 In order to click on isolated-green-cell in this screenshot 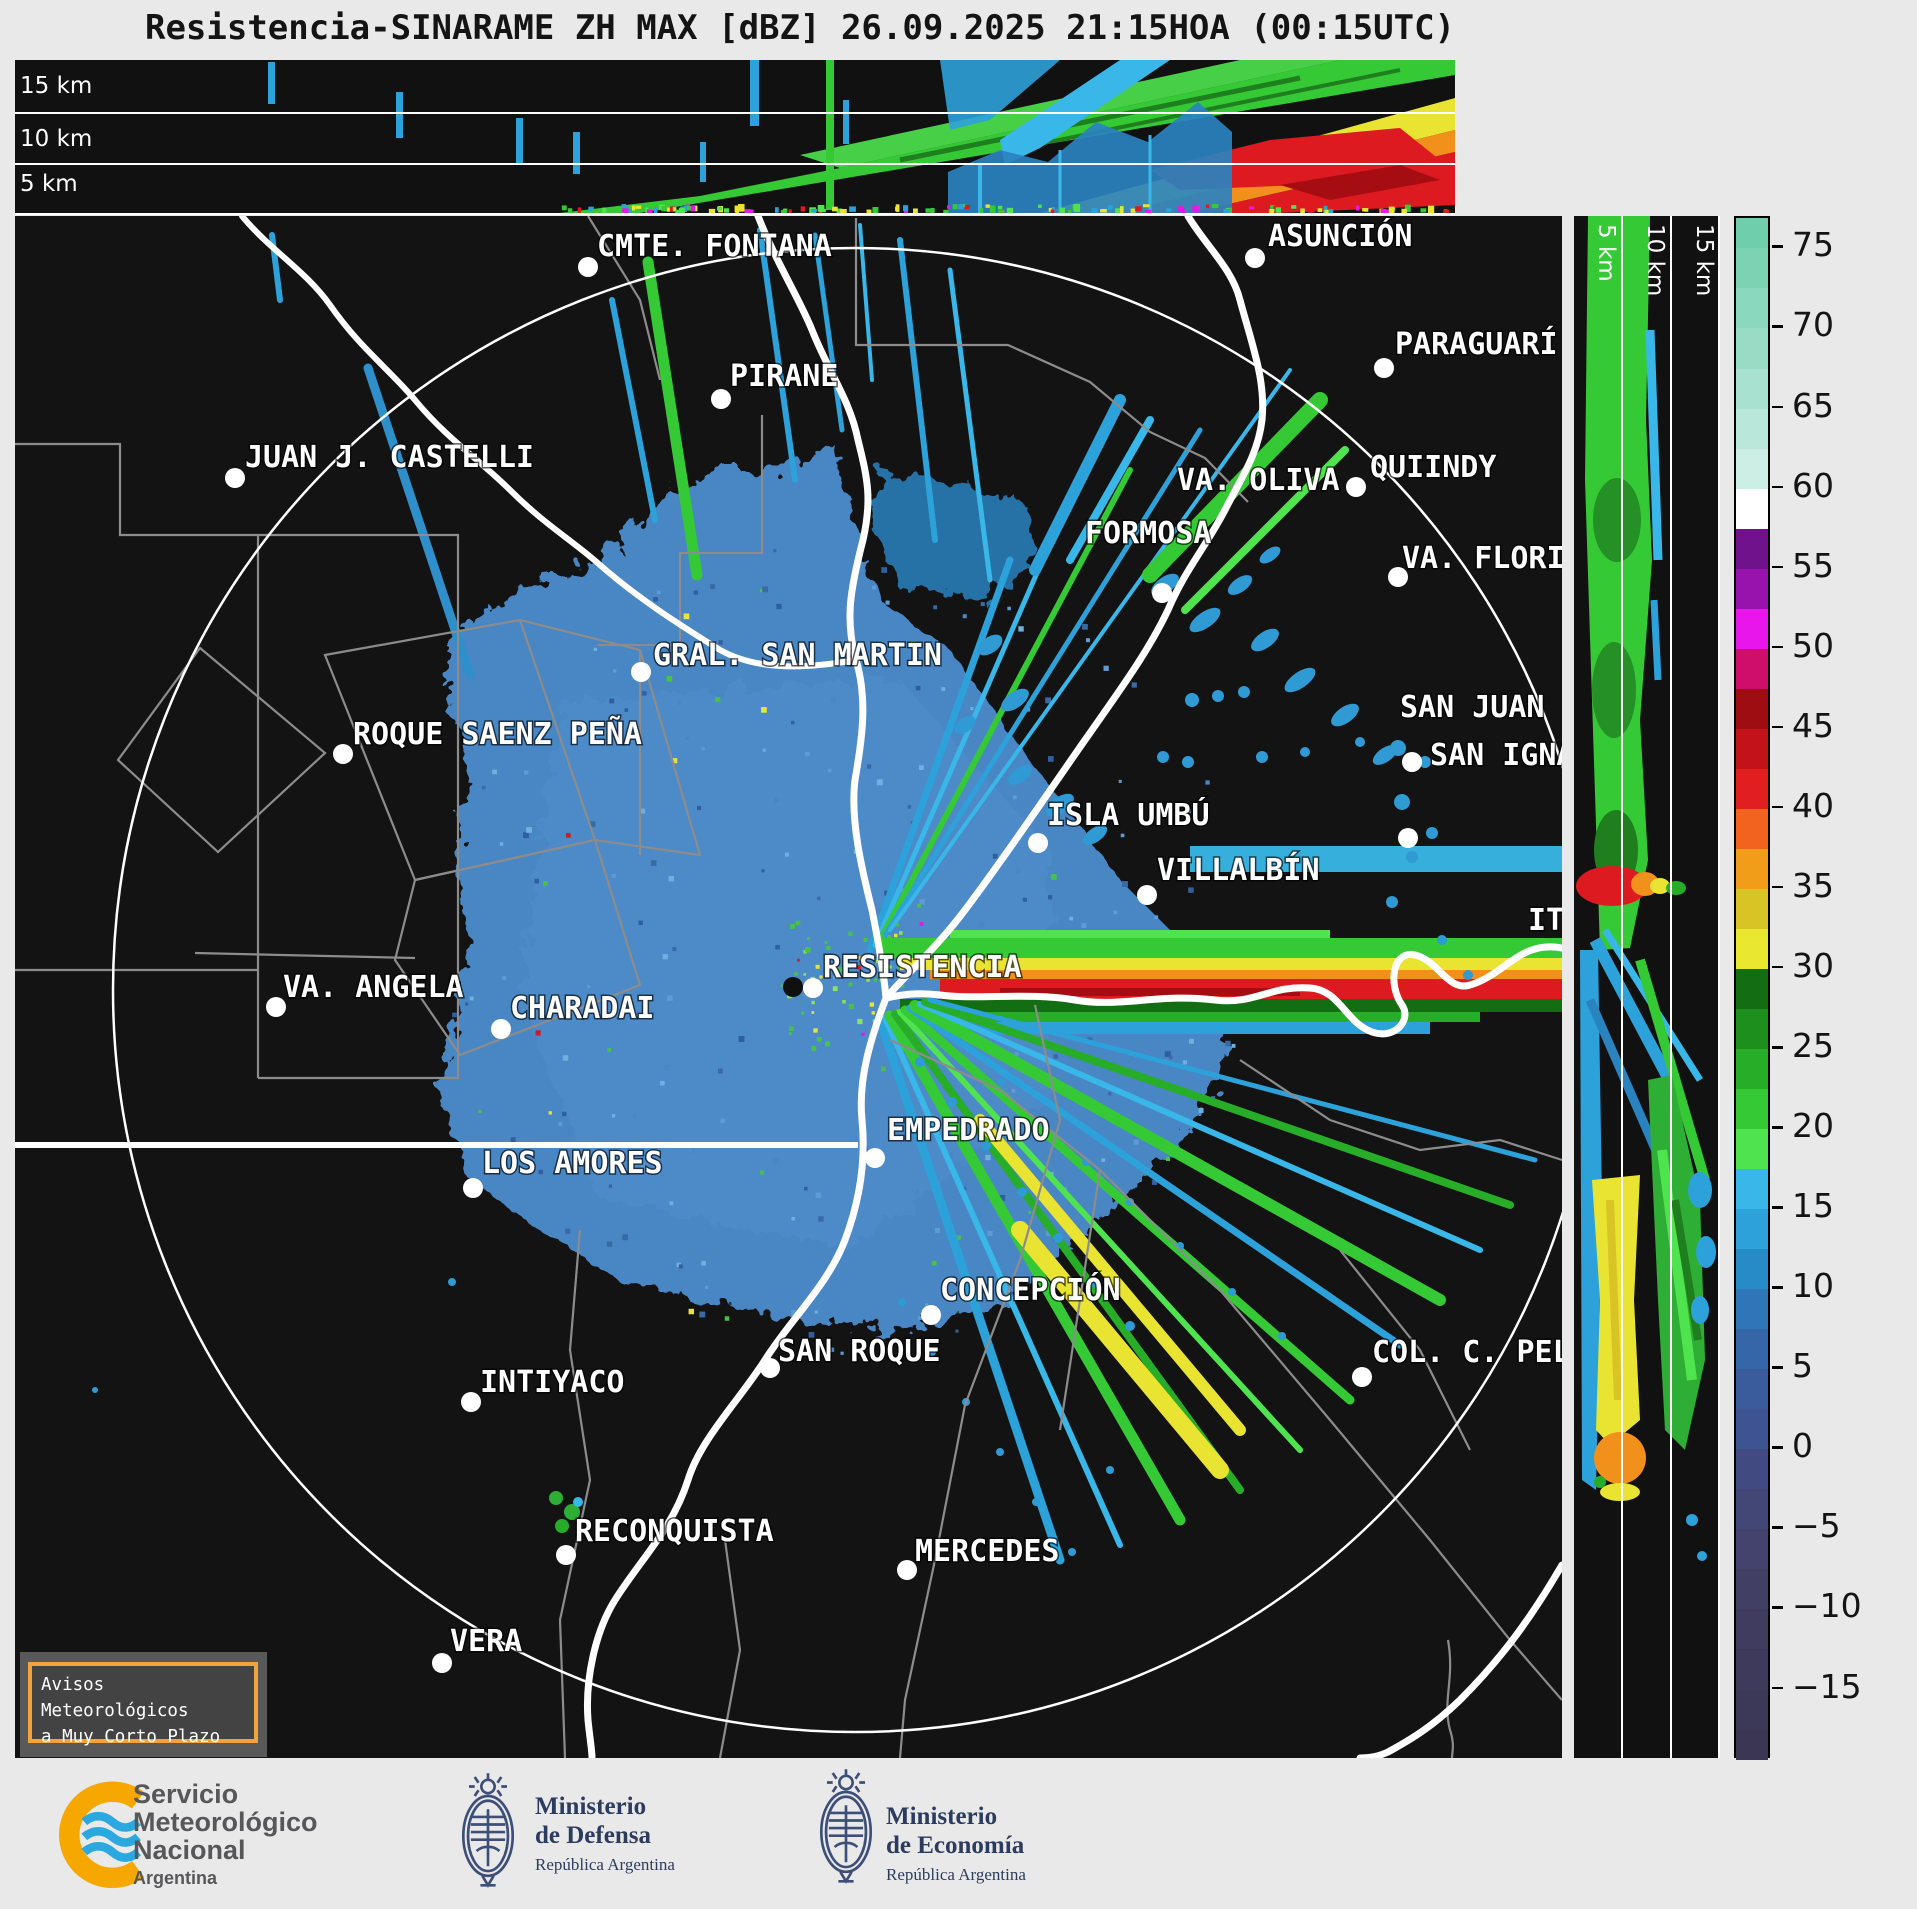, I will do `click(566, 1512)`.